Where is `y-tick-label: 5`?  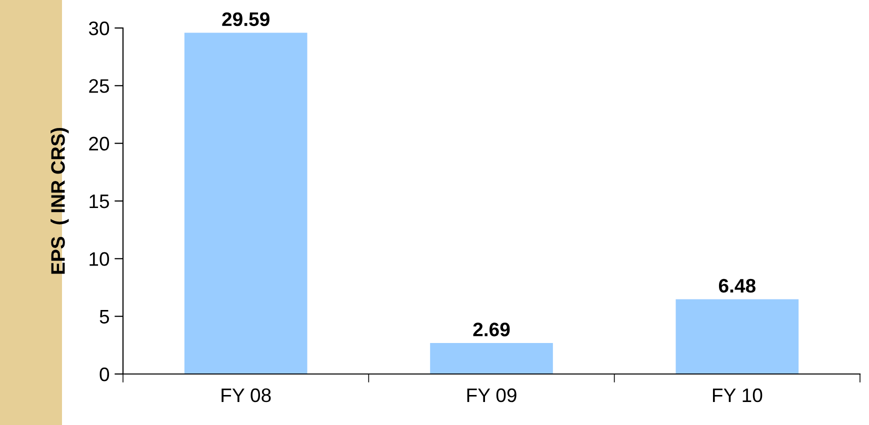
y-tick-label: 5 is located at coordinates (104, 317).